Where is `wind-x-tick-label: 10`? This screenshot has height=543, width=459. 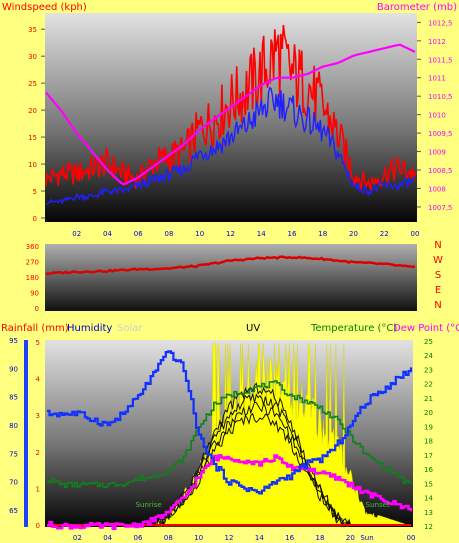 wind-x-tick-label: 10 is located at coordinates (199, 234).